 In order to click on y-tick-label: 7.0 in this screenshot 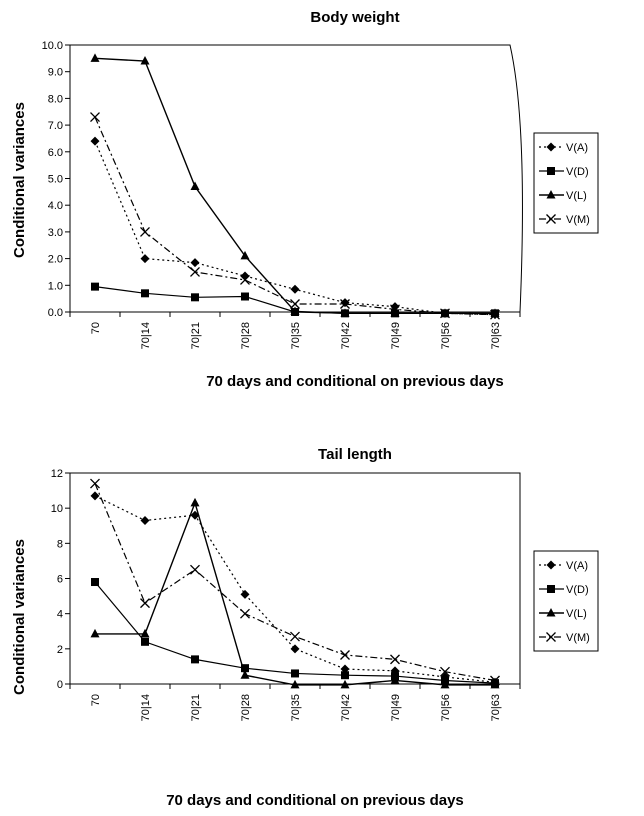, I will do `click(55, 126)`.